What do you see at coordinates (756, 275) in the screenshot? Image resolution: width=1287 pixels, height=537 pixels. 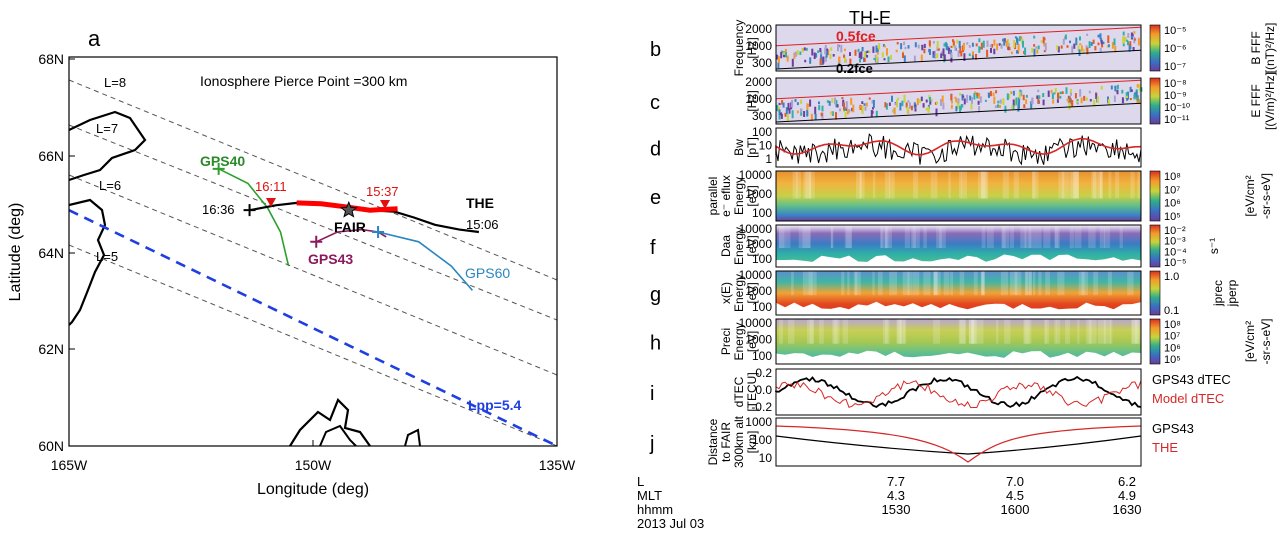 I see `panel-tick-label: 10000` at bounding box center [756, 275].